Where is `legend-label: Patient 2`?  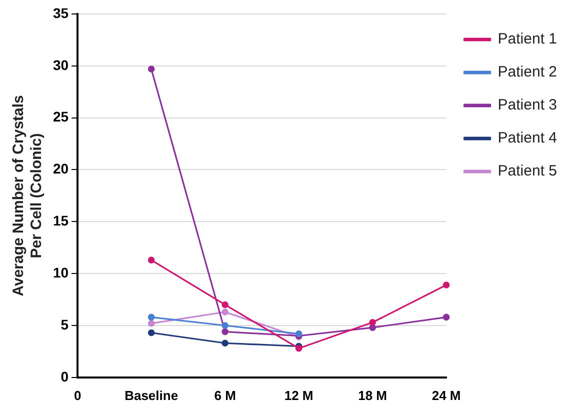 legend-label: Patient 2 is located at coordinates (528, 72).